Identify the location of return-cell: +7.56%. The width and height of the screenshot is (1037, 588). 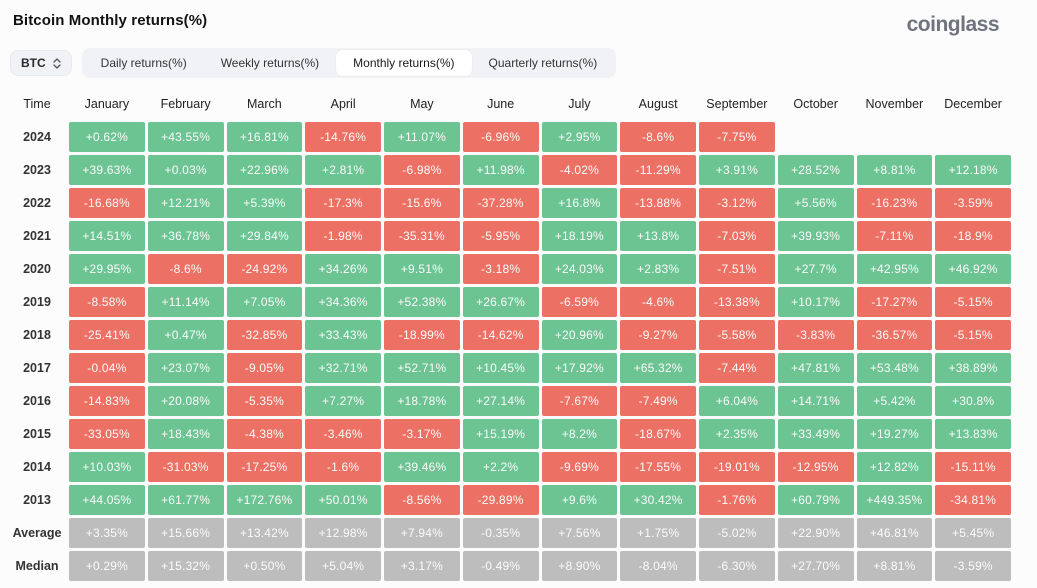
(579, 533).